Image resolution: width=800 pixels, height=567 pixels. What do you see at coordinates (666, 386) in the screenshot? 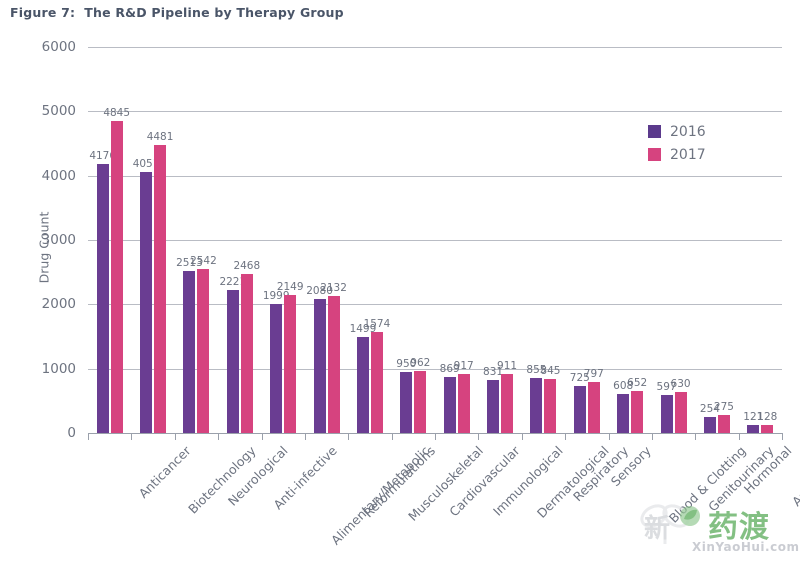
I see `bar-value-label: 597` at bounding box center [666, 386].